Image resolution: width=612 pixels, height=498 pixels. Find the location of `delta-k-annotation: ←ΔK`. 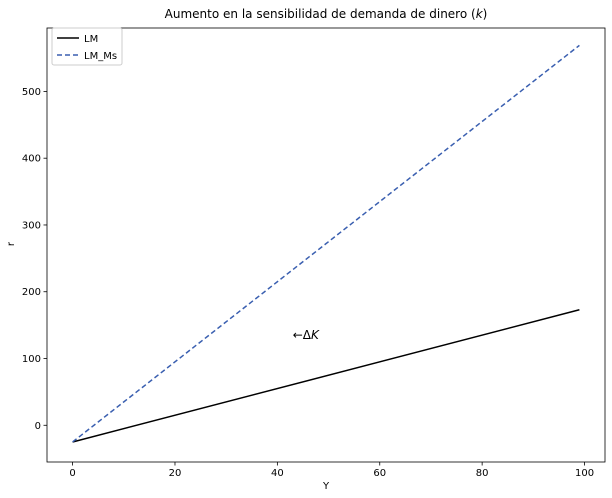

delta-k-annotation: ←ΔK is located at coordinates (306, 335).